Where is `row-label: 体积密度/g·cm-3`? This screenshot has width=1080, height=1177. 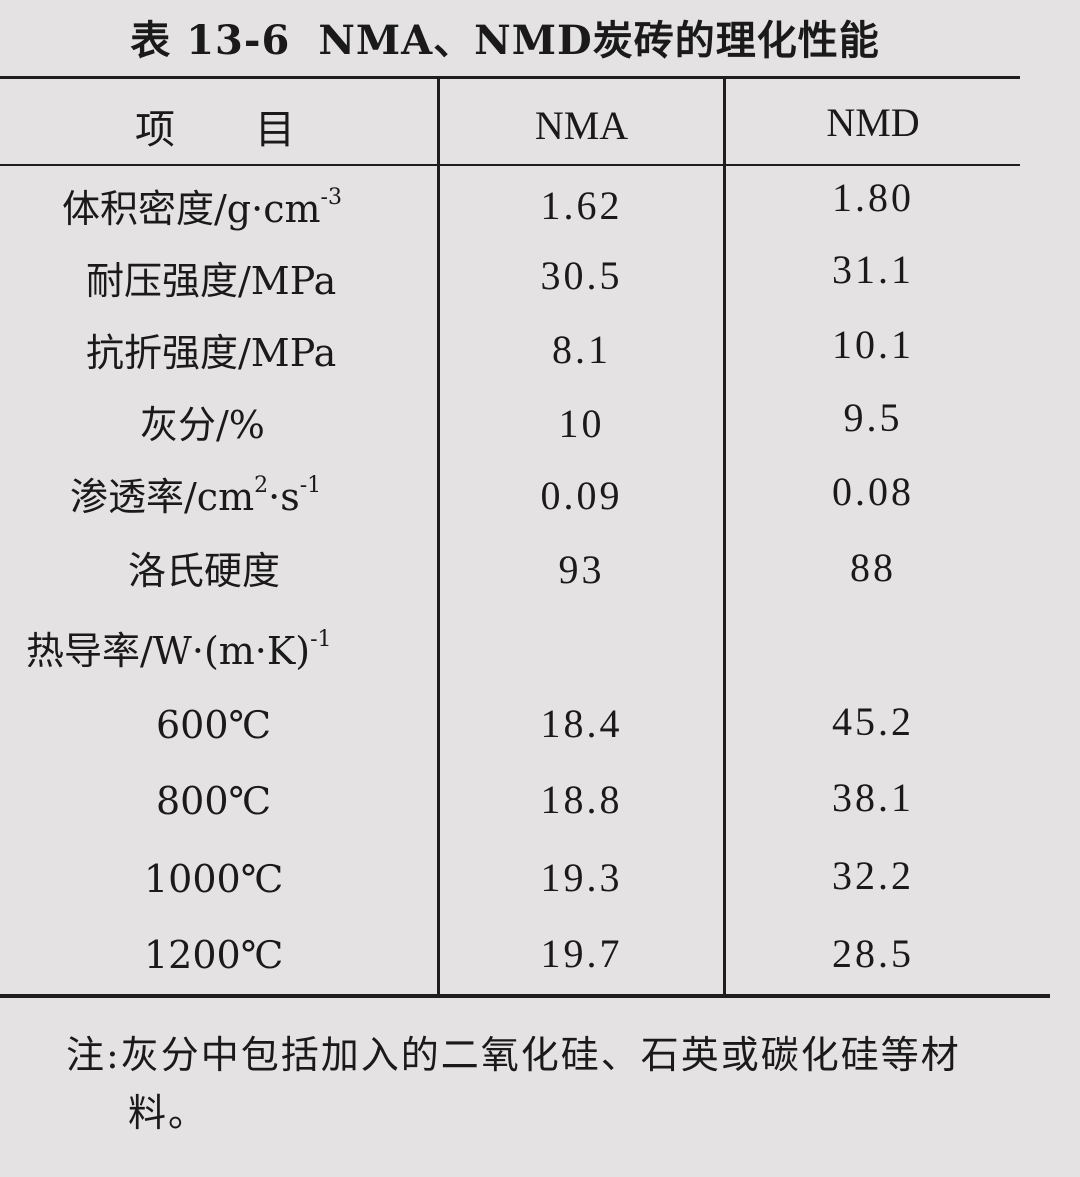 row-label: 体积密度/g·cm-3 is located at coordinates (202, 208).